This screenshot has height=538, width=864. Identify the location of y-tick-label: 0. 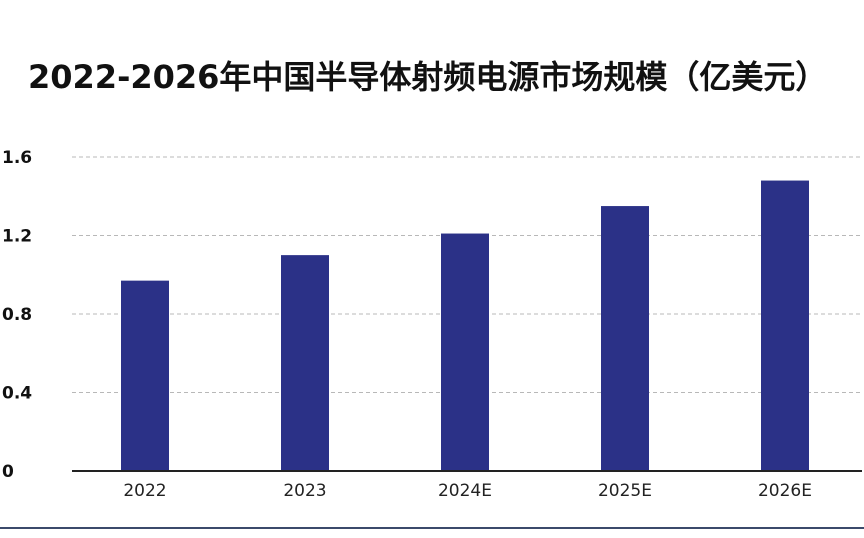
(8, 472).